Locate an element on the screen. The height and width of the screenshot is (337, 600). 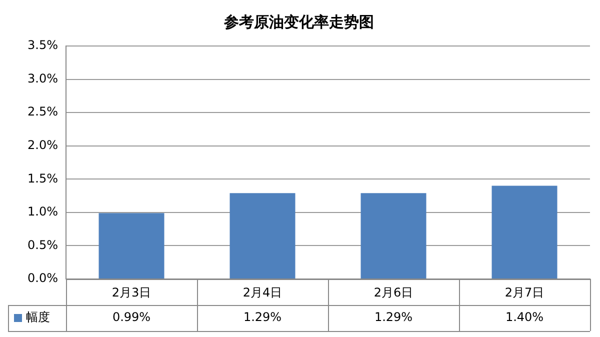
y-tick-label: 0.0% is located at coordinates (43, 278).